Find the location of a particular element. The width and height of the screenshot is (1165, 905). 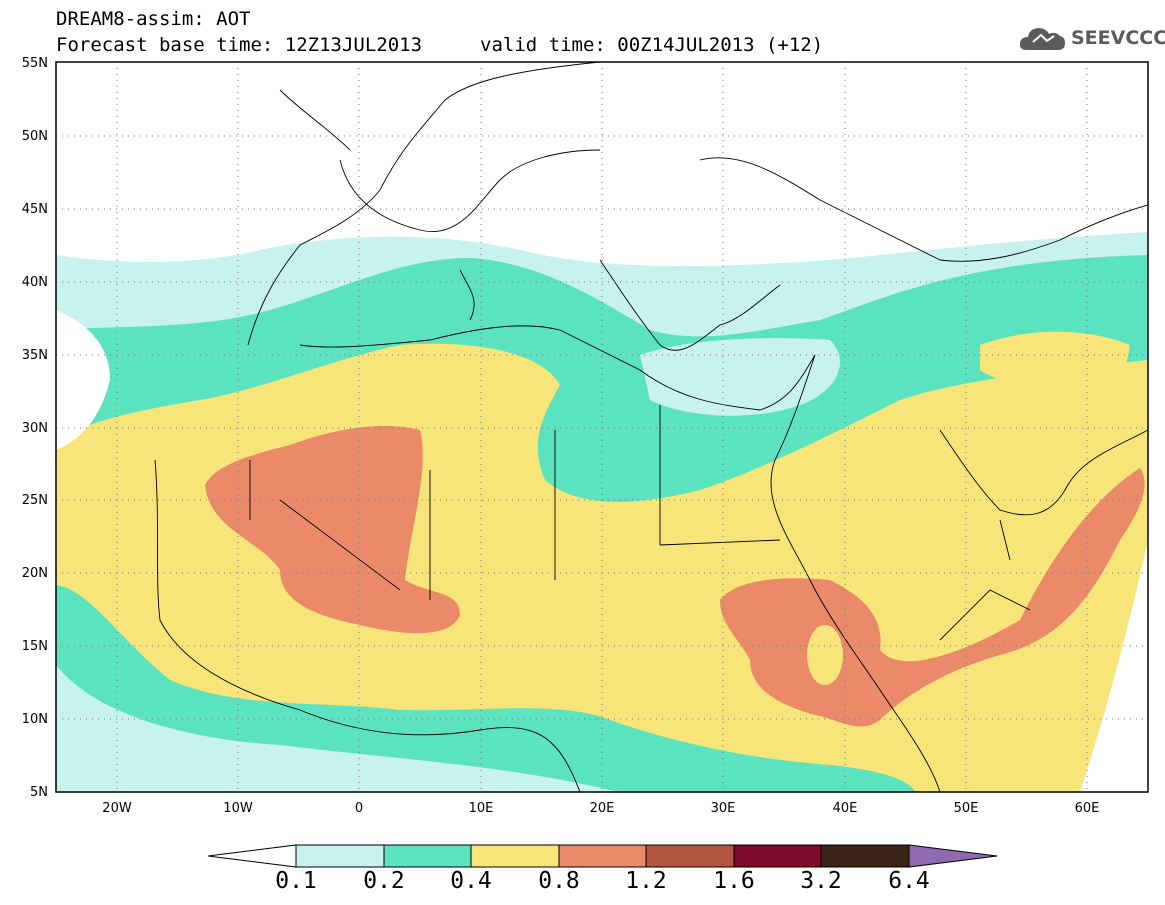

lon-label: 30E is located at coordinates (723, 808).